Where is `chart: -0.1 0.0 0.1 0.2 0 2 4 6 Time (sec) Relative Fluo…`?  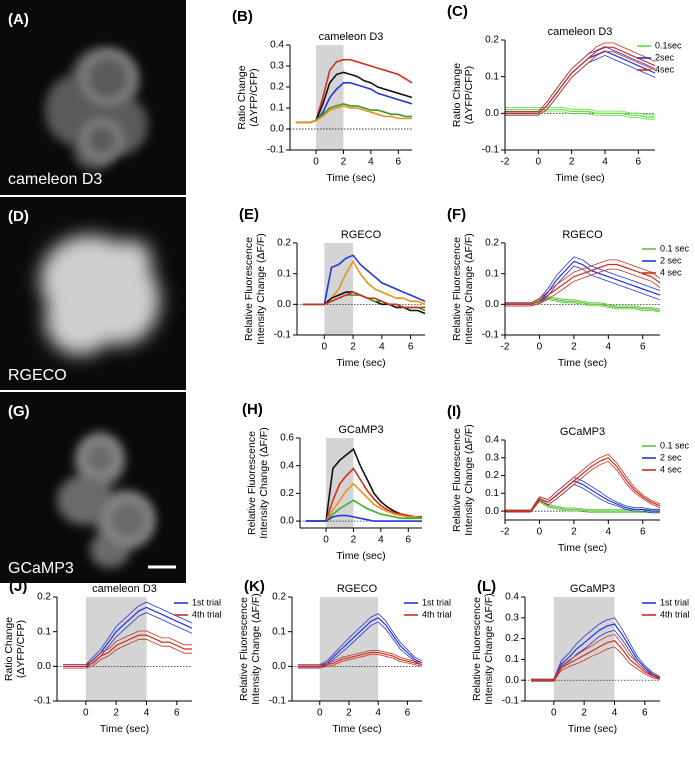 chart: -0.1 0.0 0.1 0.2 0 2 4 6 Time (sec) Relative Fluo… is located at coordinates (345, 656).